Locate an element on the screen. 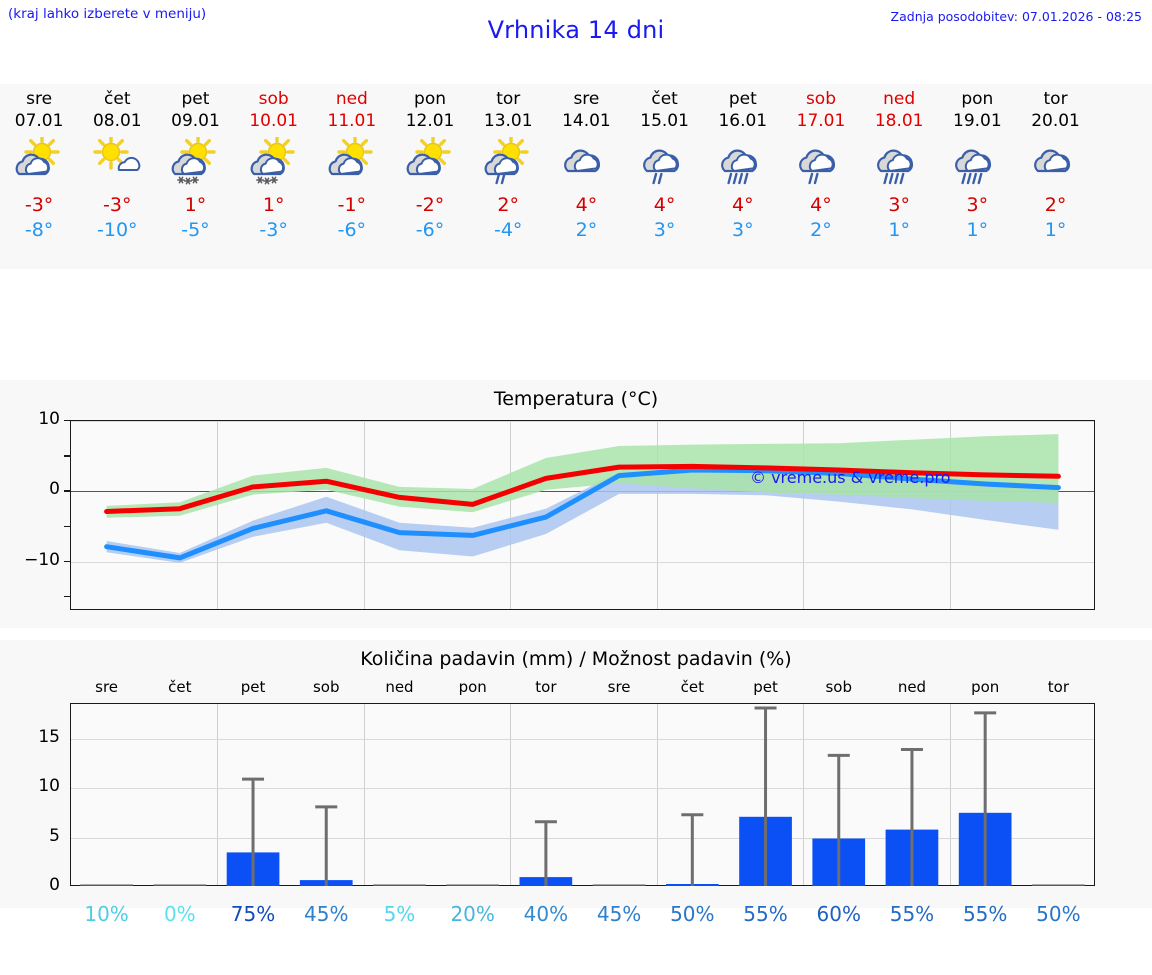  day-date-label: 10.01 is located at coordinates (273, 121).